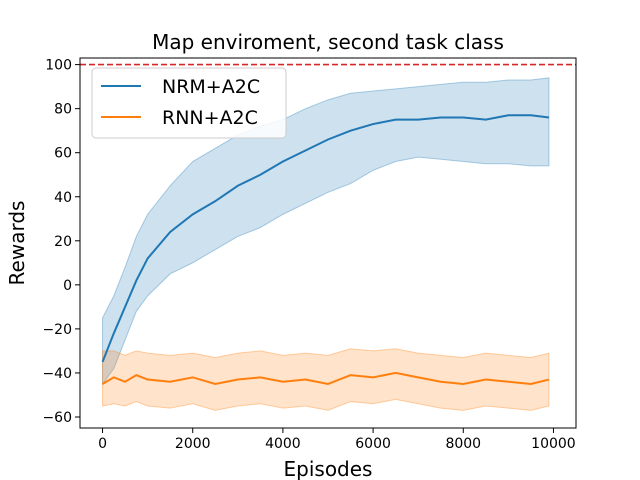 The height and width of the screenshot is (480, 640). I want to click on x-axis-label: Episodes, so click(328, 468).